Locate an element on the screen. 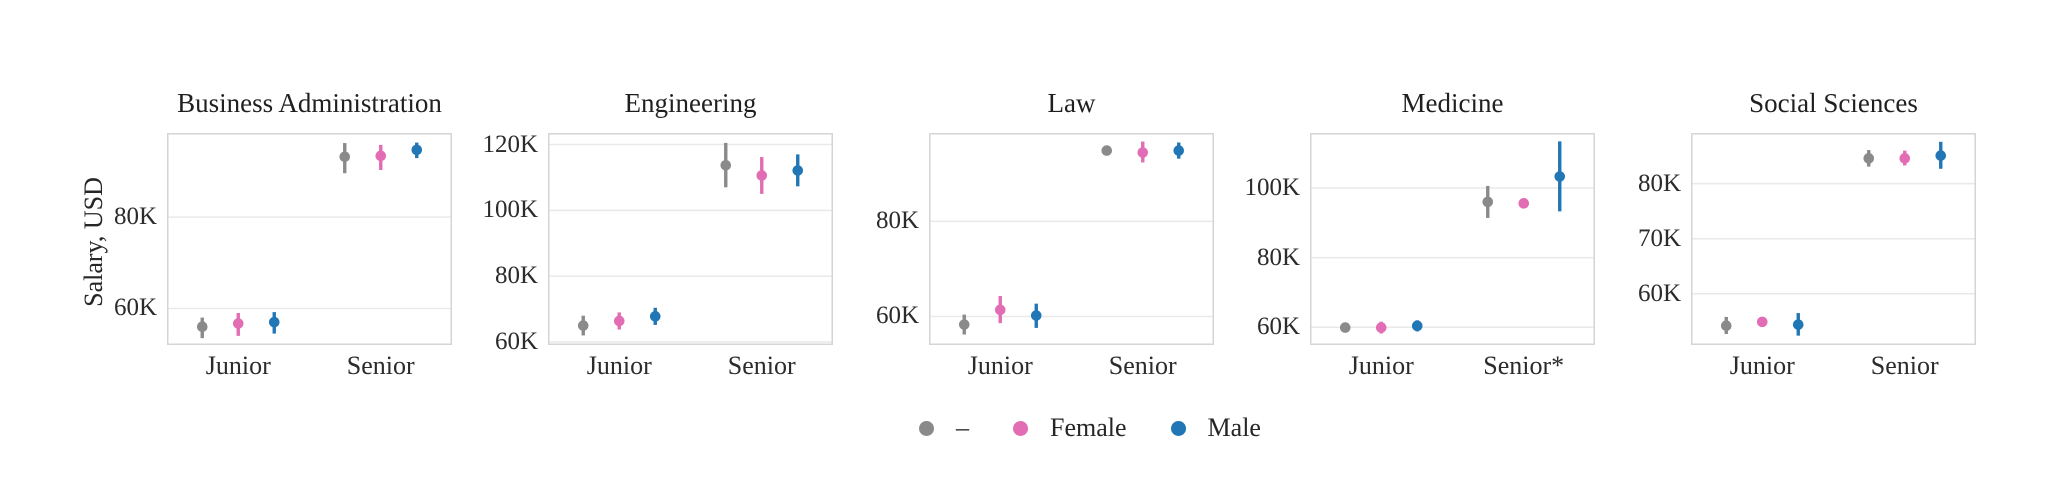 This screenshot has width=2060, height=478. facet-plot-engineering is located at coordinates (690, 239).